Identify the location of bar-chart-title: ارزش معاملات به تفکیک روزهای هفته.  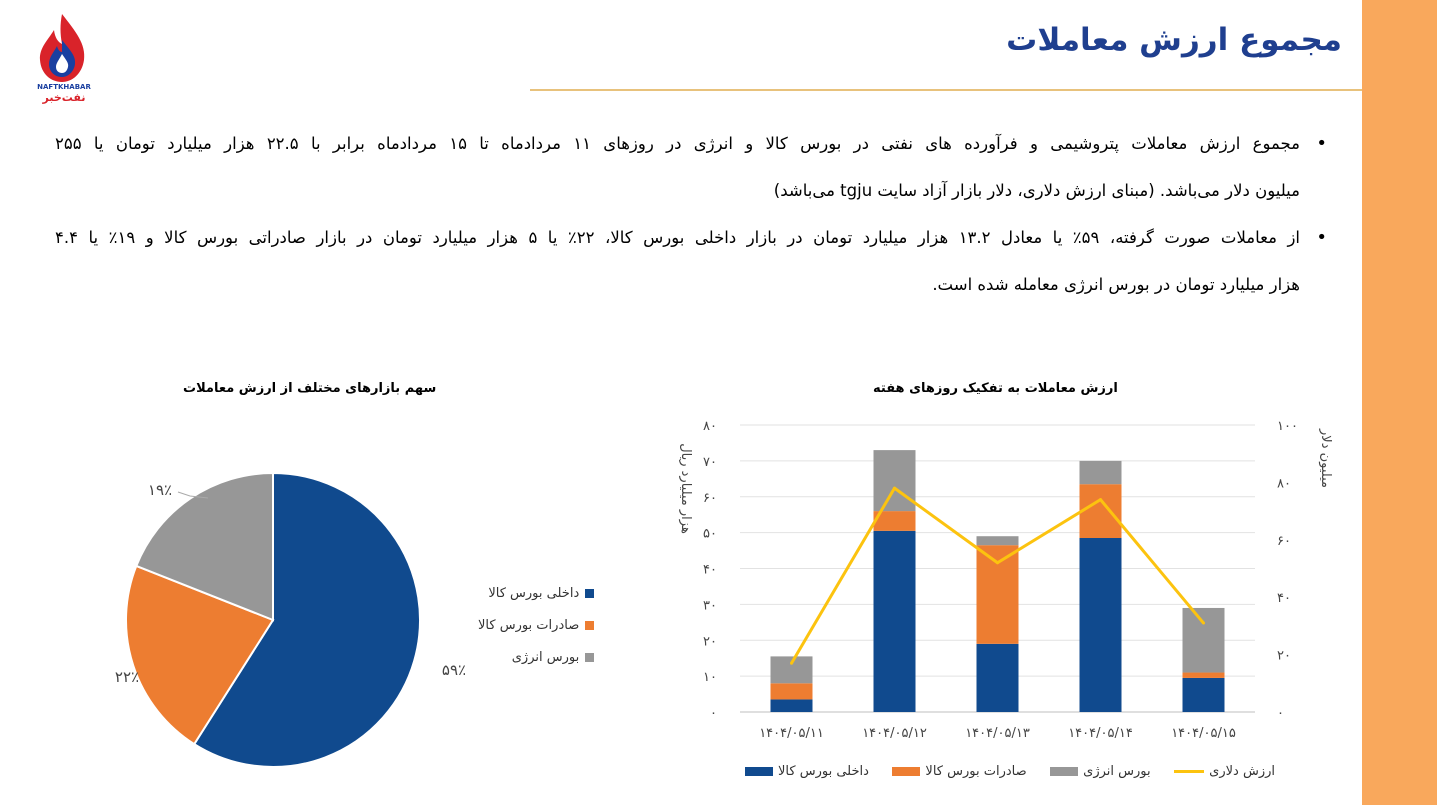
(995, 388).